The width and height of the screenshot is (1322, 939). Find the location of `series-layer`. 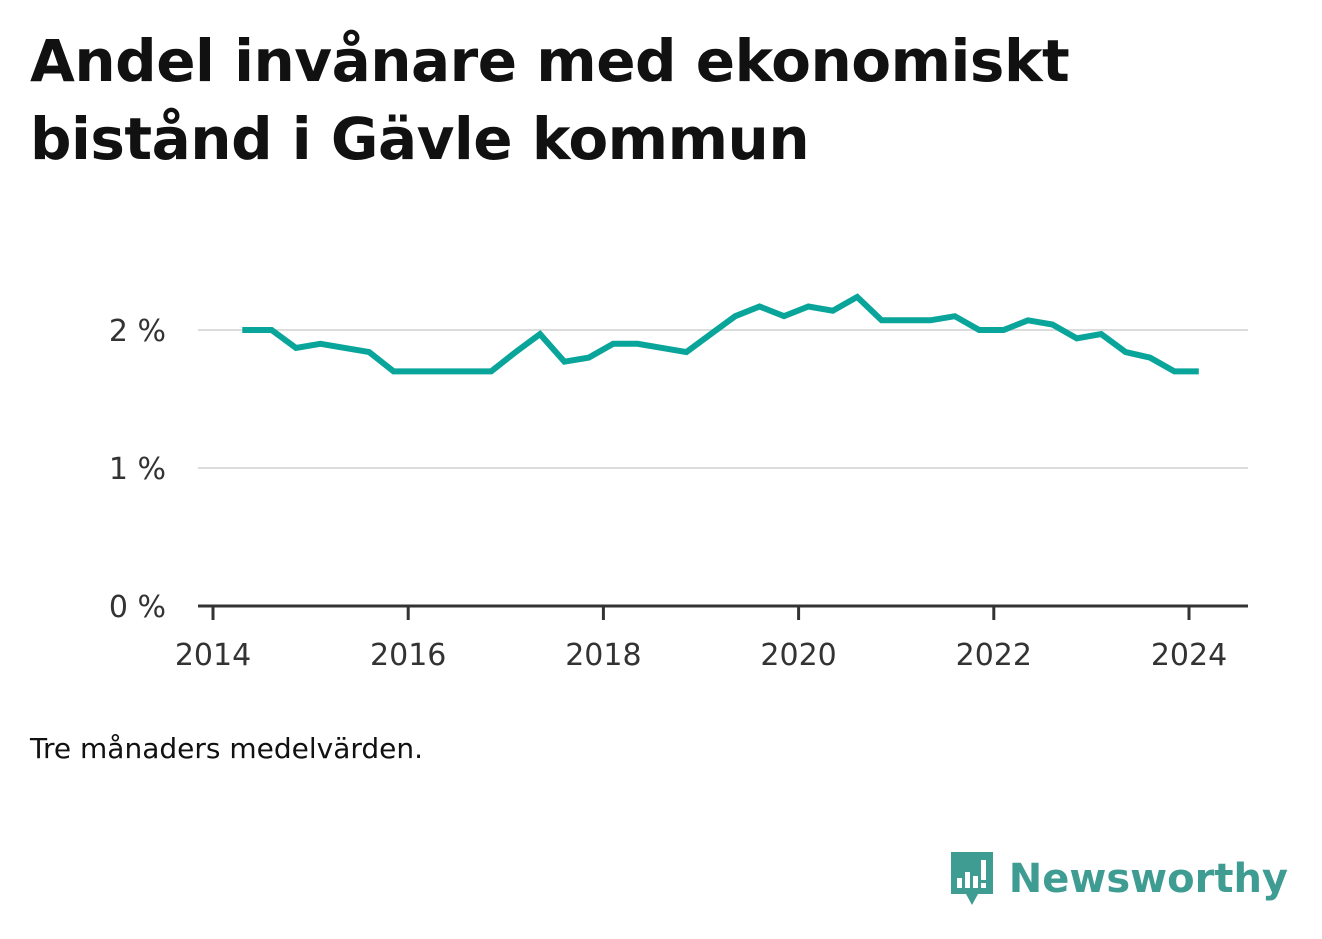

series-layer is located at coordinates (720, 334).